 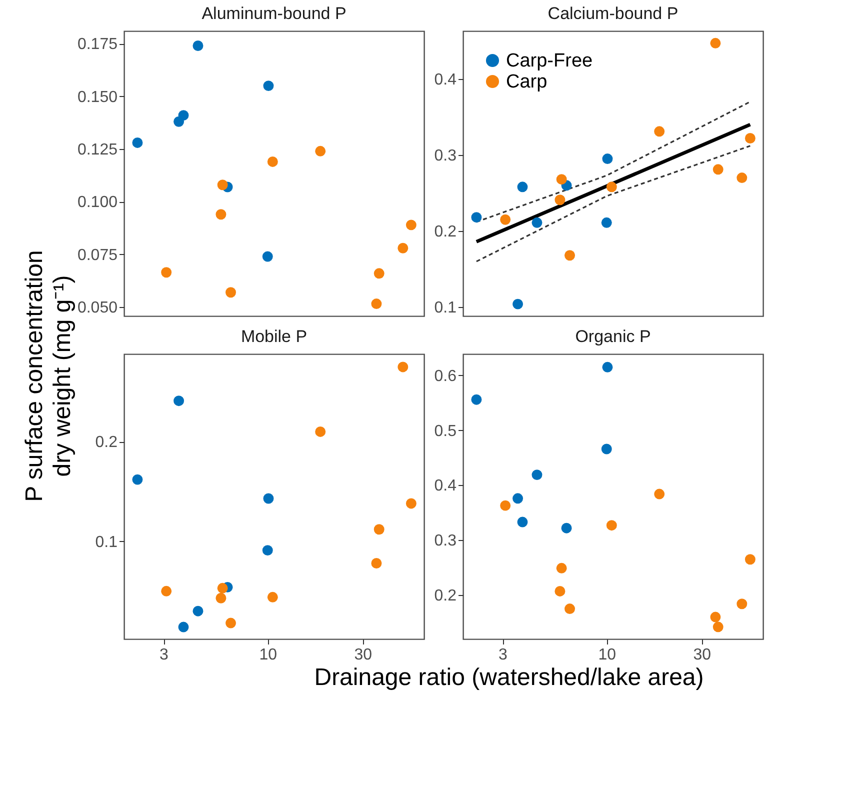 What do you see at coordinates (613, 13) in the screenshot?
I see `chart-title: Calcium-bound P` at bounding box center [613, 13].